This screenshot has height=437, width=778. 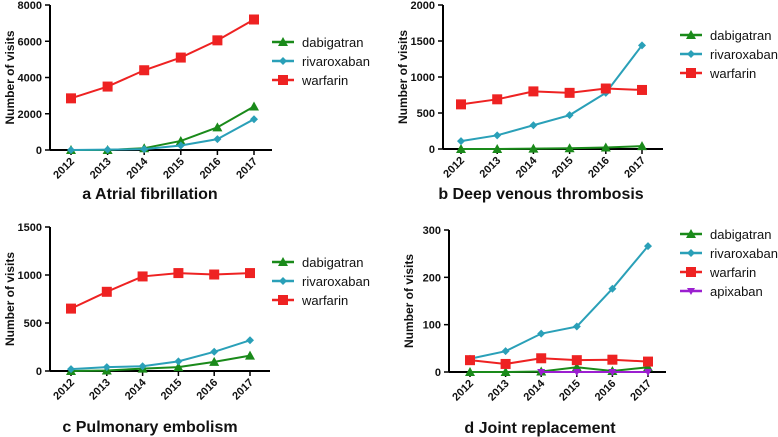 What do you see at coordinates (432, 231) in the screenshot?
I see `y-tick-label: 300` at bounding box center [432, 231].